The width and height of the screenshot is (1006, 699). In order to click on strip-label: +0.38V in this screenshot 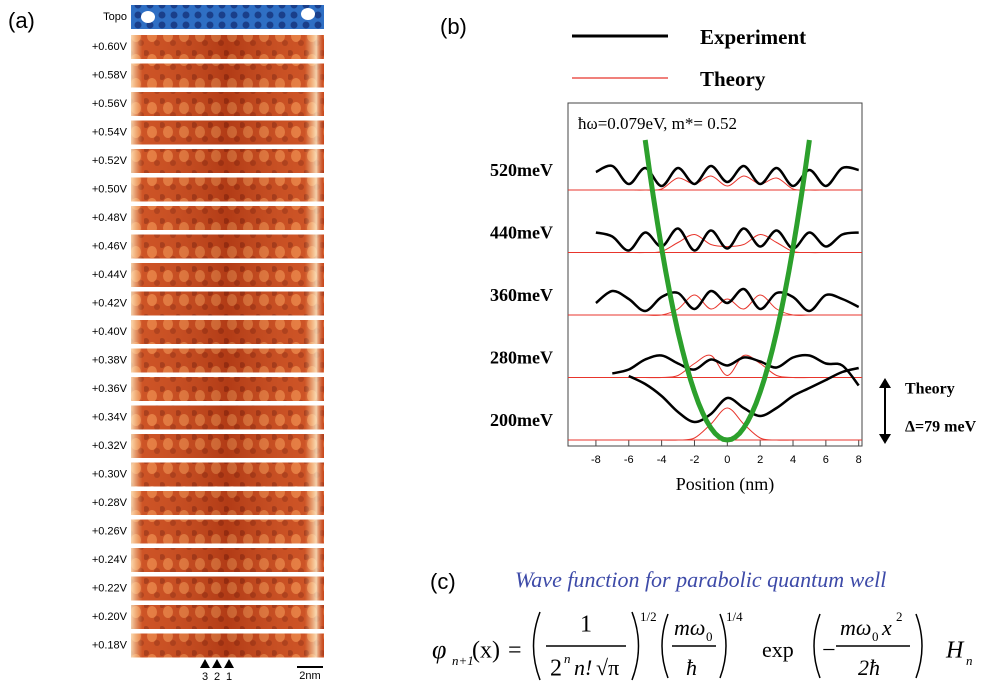, I will do `click(110, 360)`.